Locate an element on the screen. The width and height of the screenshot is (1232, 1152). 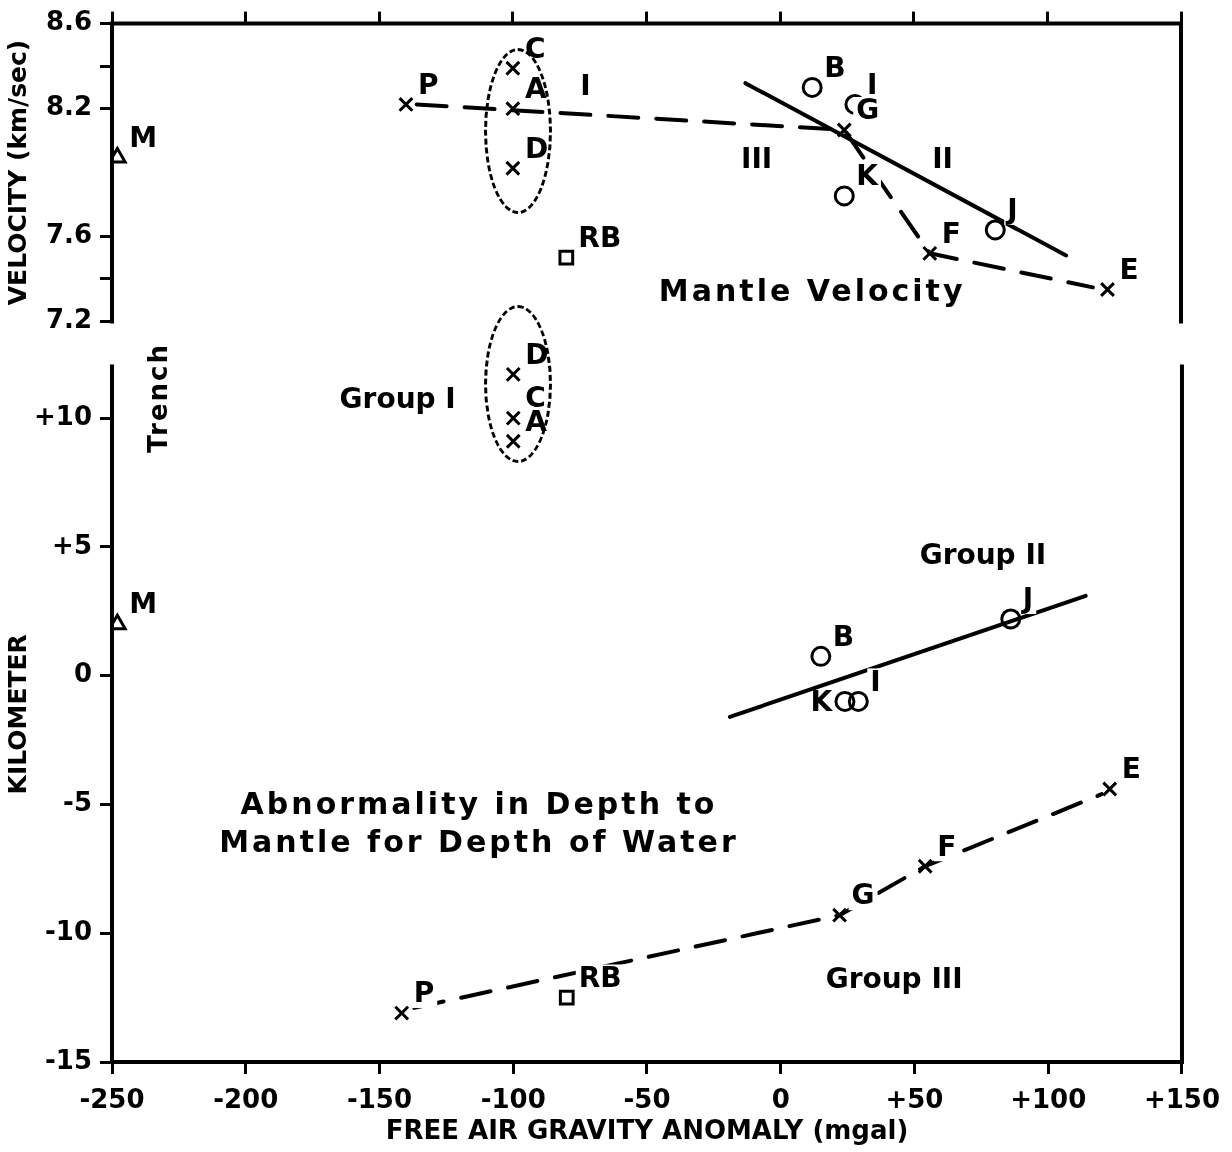
x-tick-label: -150 is located at coordinates (379, 1099).